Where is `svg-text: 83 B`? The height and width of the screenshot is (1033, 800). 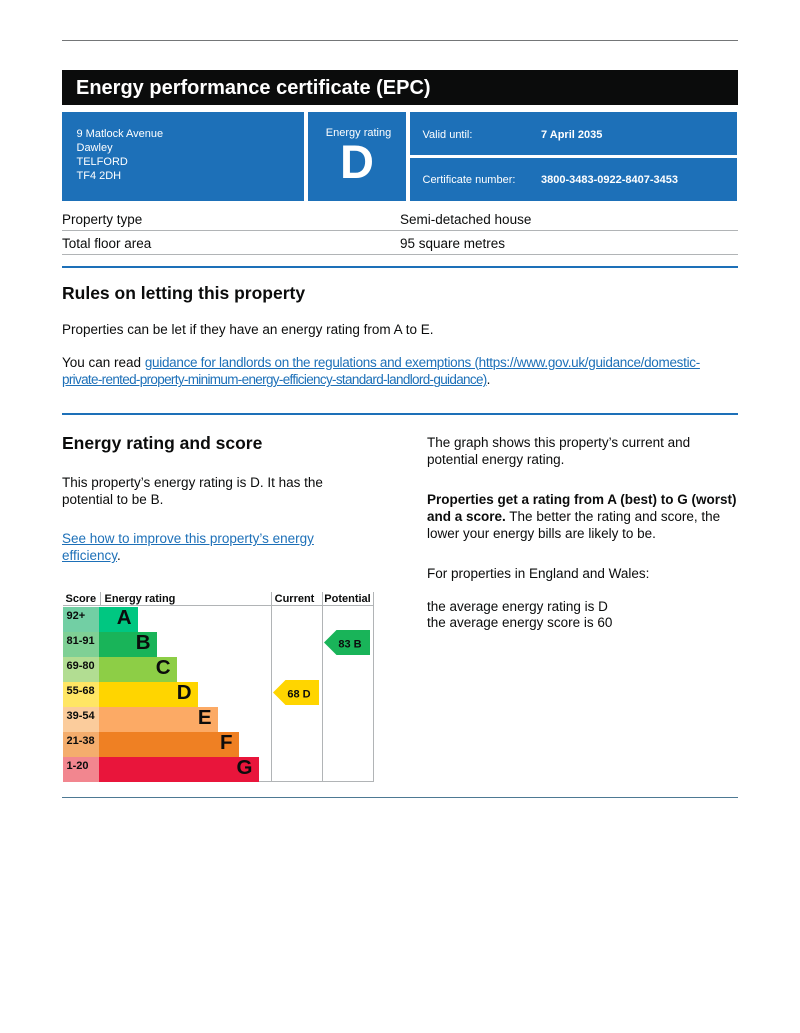
svg-text: 83 B is located at coordinates (349, 645).